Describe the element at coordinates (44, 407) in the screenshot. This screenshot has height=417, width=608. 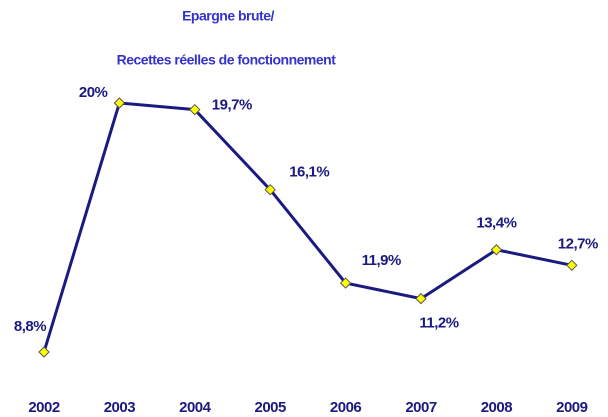
I see `x-tick-label: 2002` at that location.